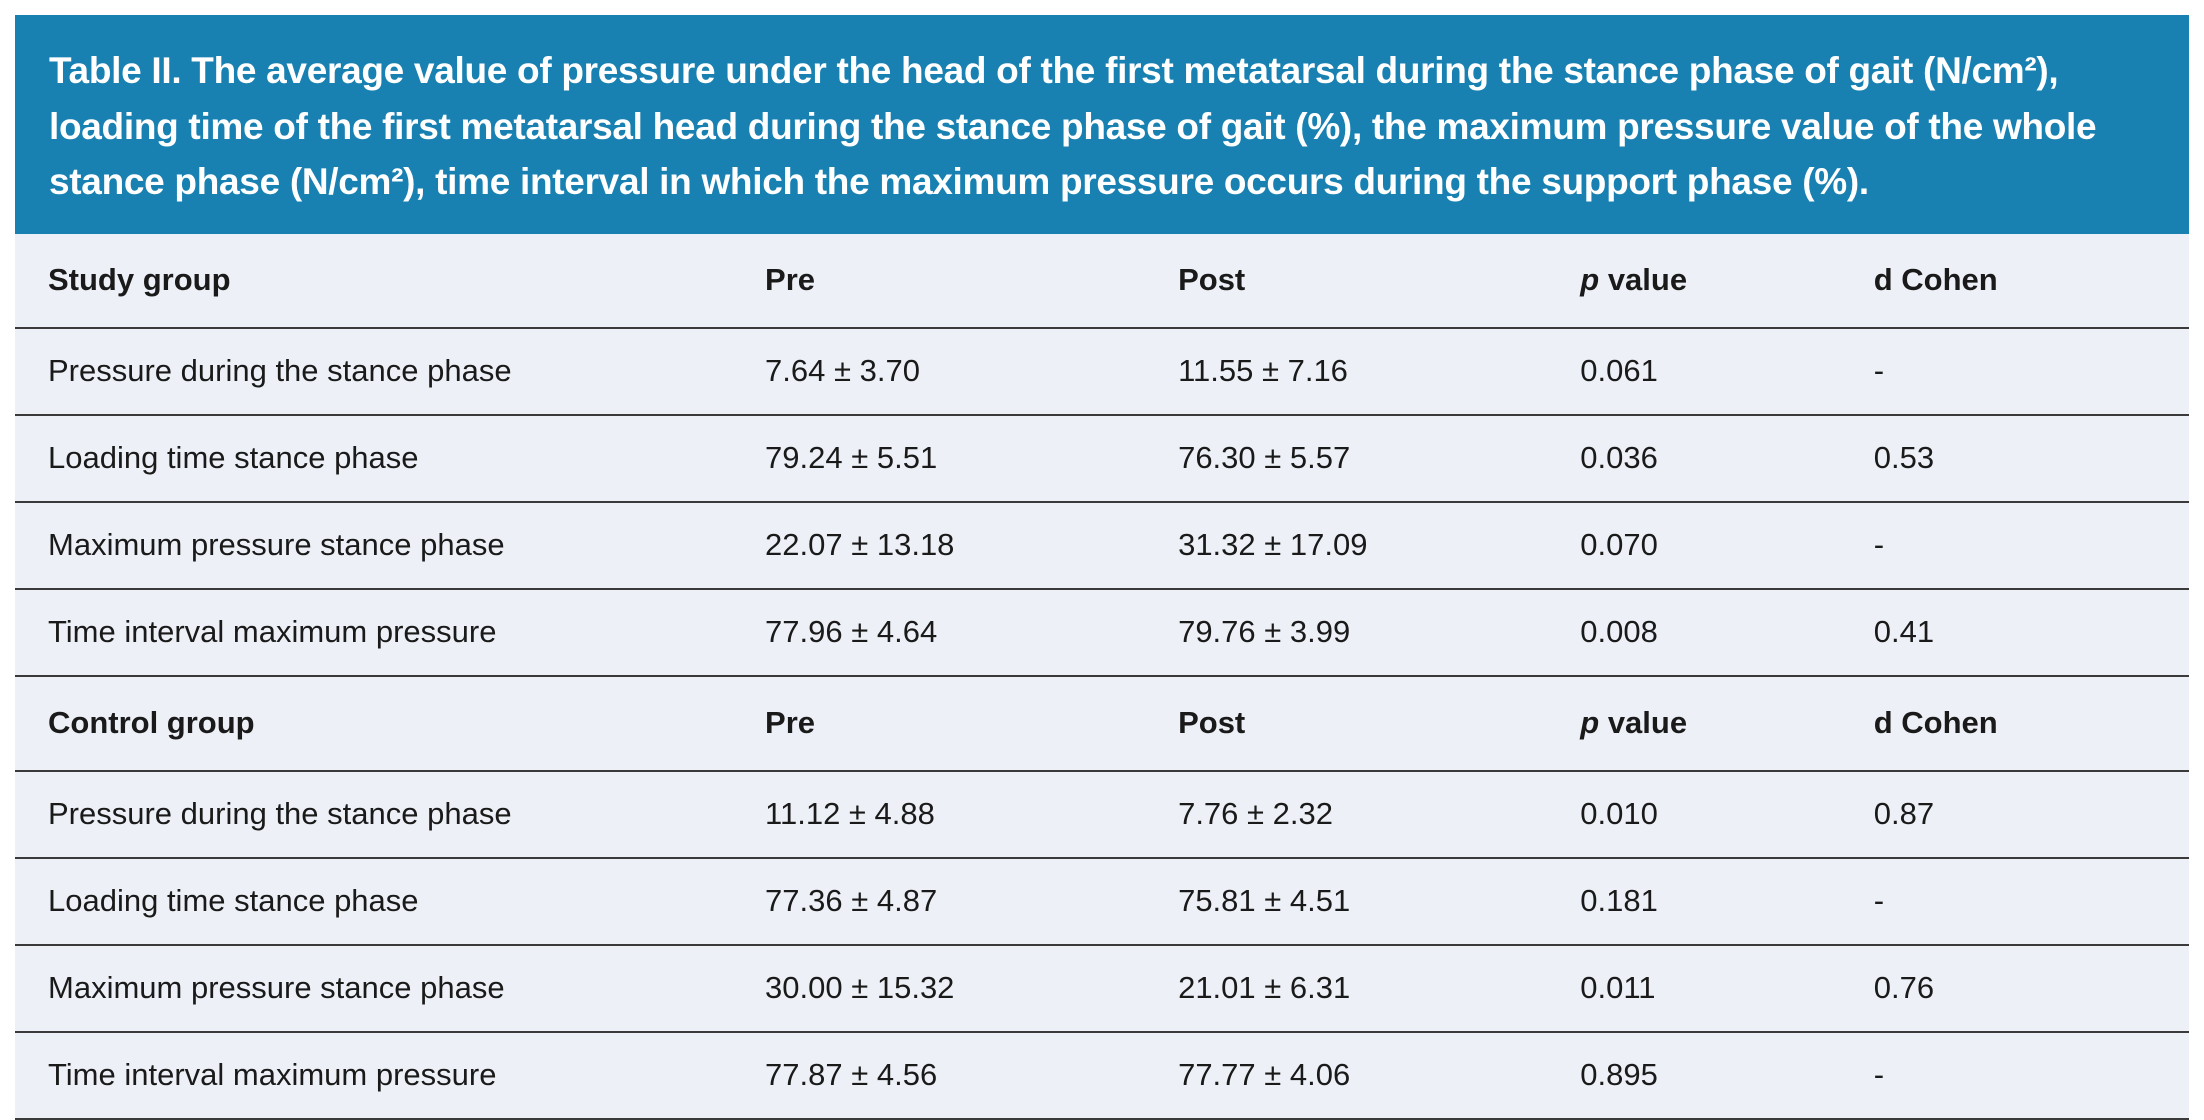 Image resolution: width=2204 pixels, height=1120 pixels. What do you see at coordinates (1727, 988) in the screenshot?
I see `p-value: 0.011` at bounding box center [1727, 988].